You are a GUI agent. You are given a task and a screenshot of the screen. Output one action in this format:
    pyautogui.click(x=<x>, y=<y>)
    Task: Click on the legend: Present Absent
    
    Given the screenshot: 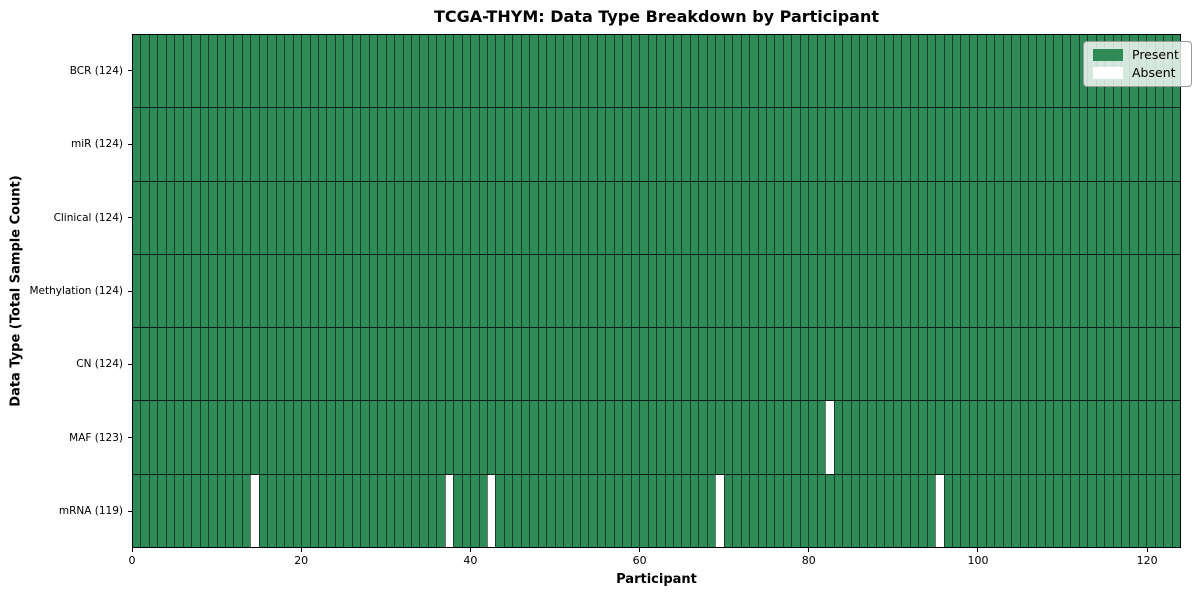 What is the action you would take?
    pyautogui.click(x=1137, y=64)
    